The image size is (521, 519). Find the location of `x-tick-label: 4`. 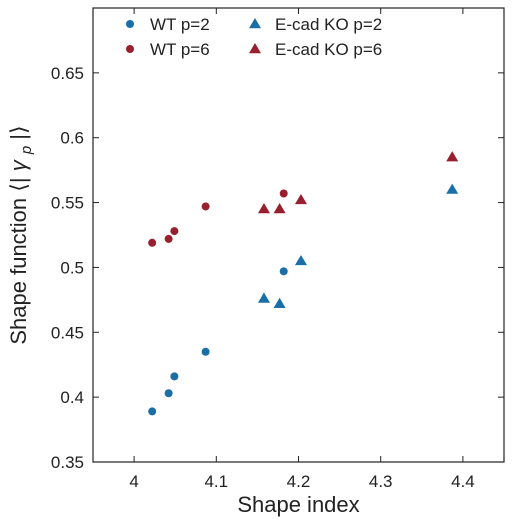

x-tick-label: 4 is located at coordinates (133, 481).